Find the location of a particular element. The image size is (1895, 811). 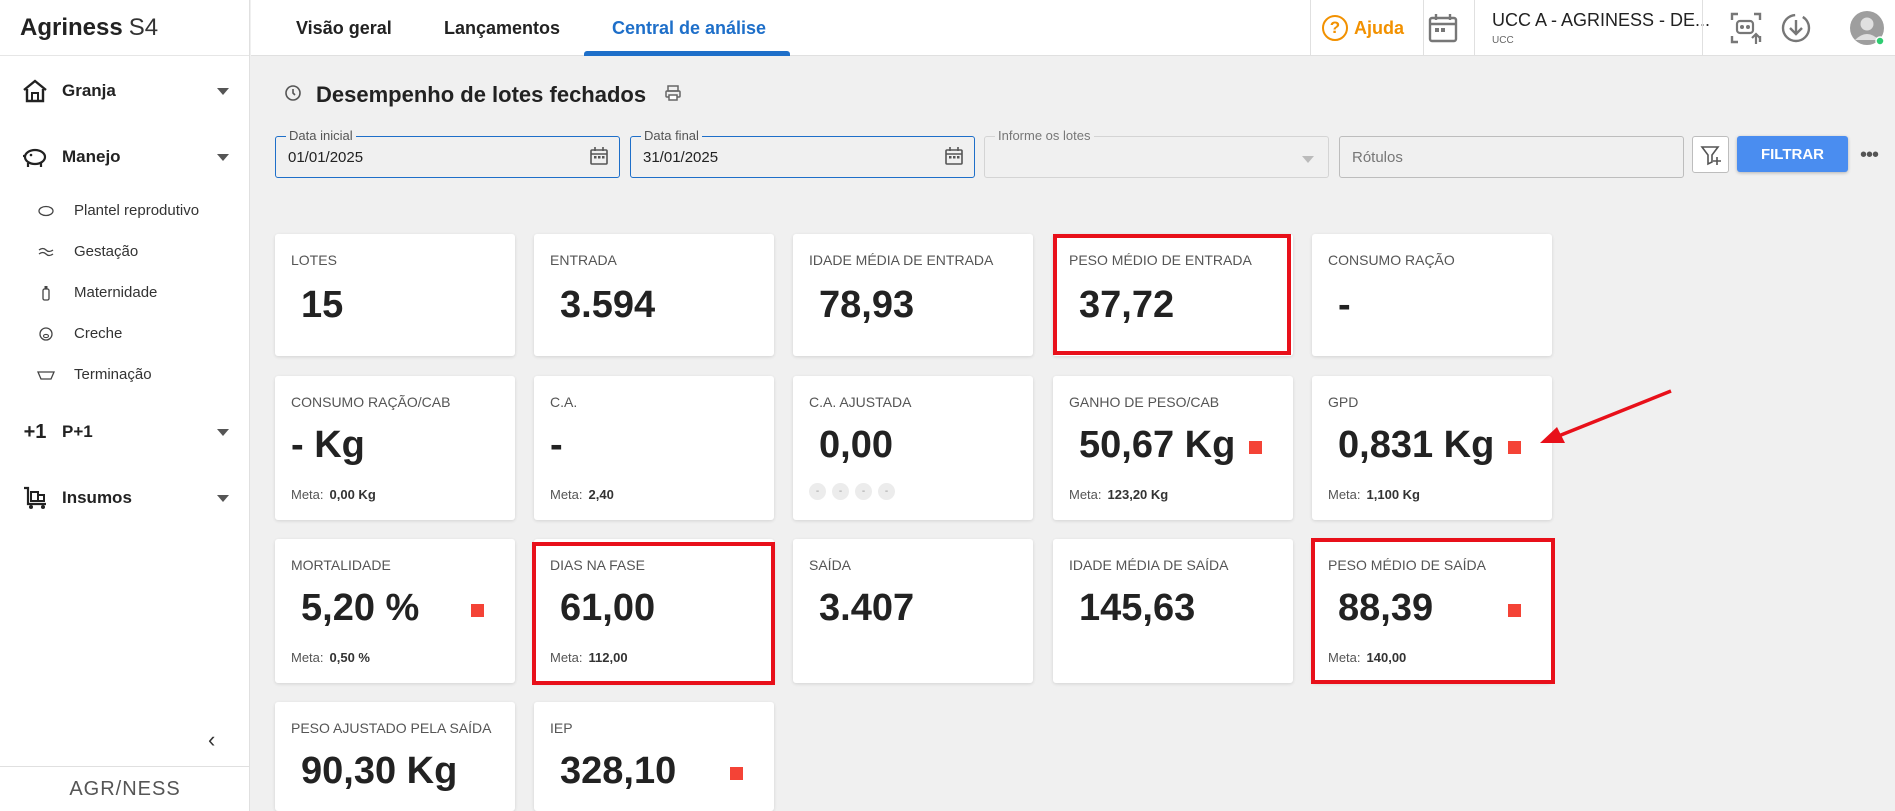

piglet-icon is located at coordinates (46, 334).